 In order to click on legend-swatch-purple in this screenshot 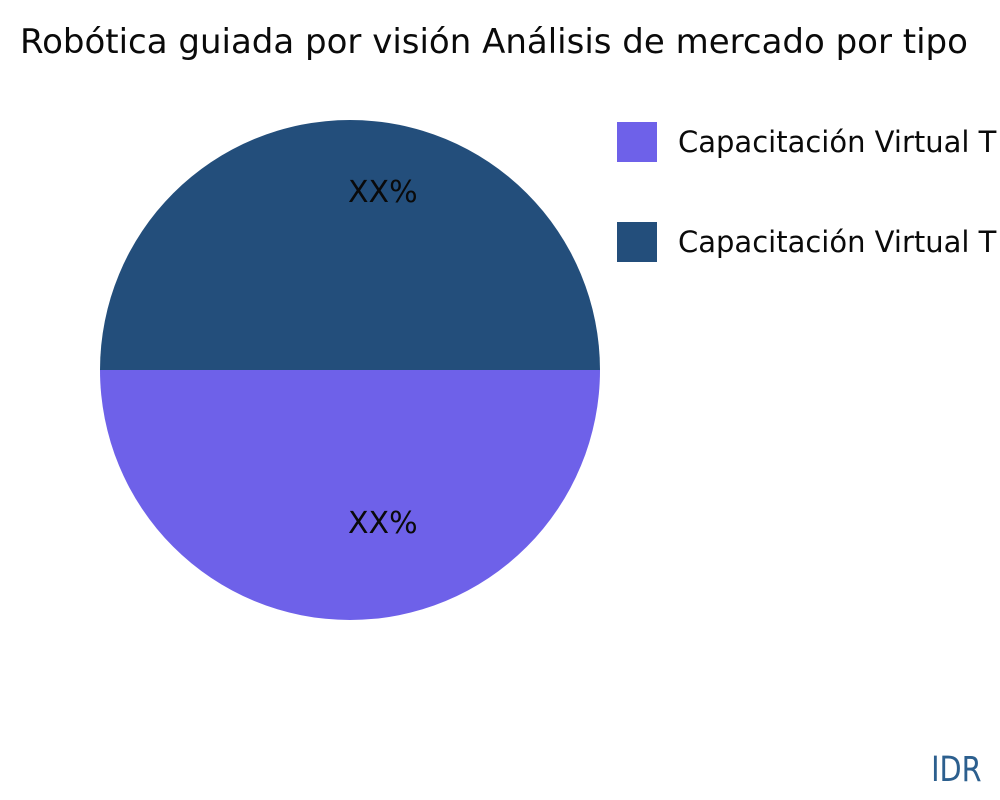, I will do `click(637, 142)`.